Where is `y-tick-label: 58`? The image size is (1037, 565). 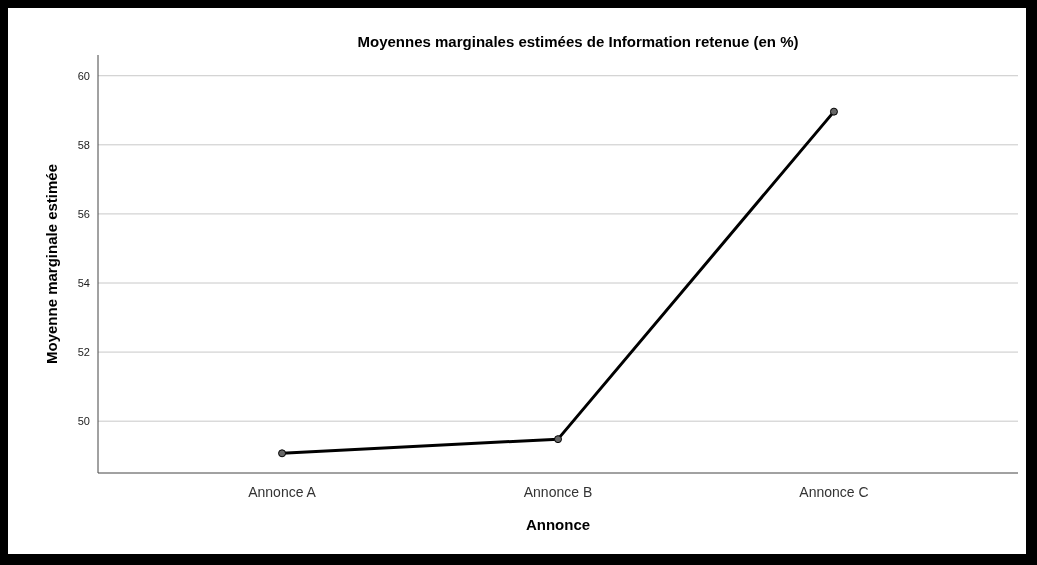
y-tick-label: 58 is located at coordinates (83, 144).